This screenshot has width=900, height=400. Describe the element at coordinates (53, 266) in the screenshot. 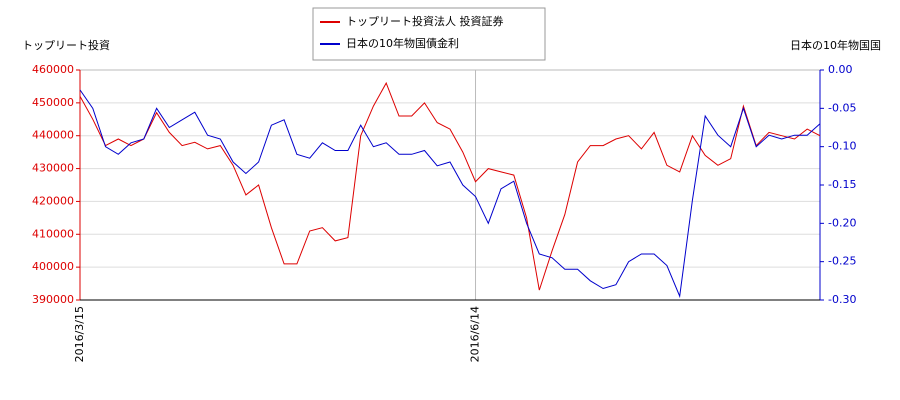

I see `y-tick-label: 400000` at that location.